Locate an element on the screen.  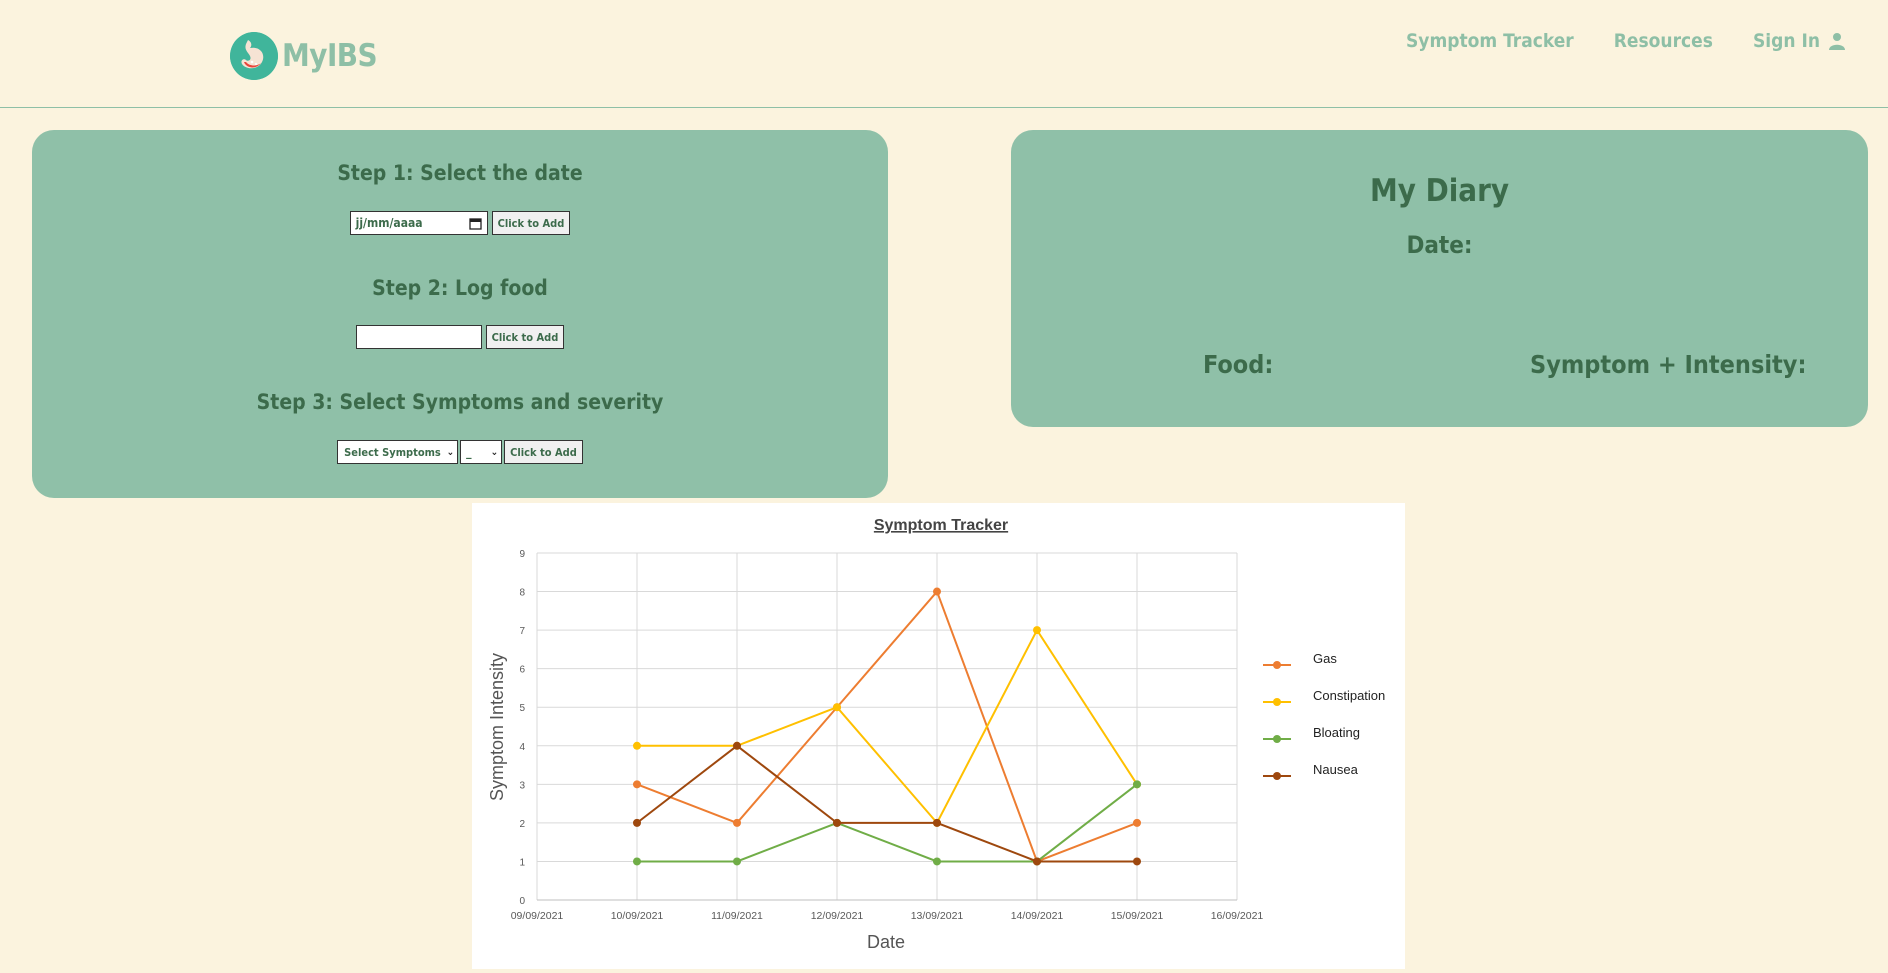
y-tick-label: 3 is located at coordinates (522, 785).